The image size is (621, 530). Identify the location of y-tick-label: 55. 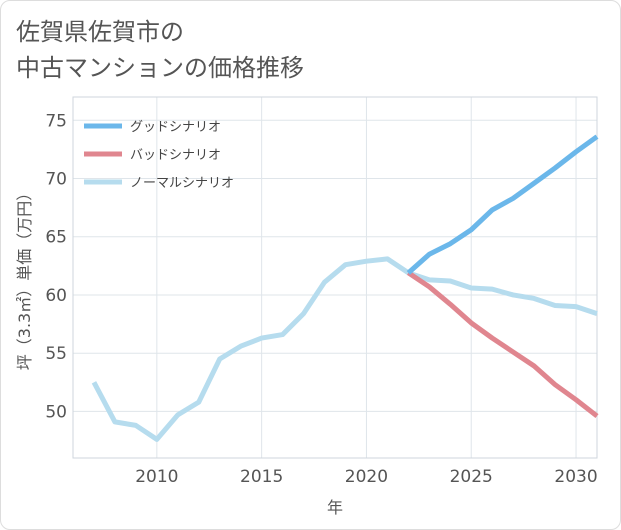
(56, 354).